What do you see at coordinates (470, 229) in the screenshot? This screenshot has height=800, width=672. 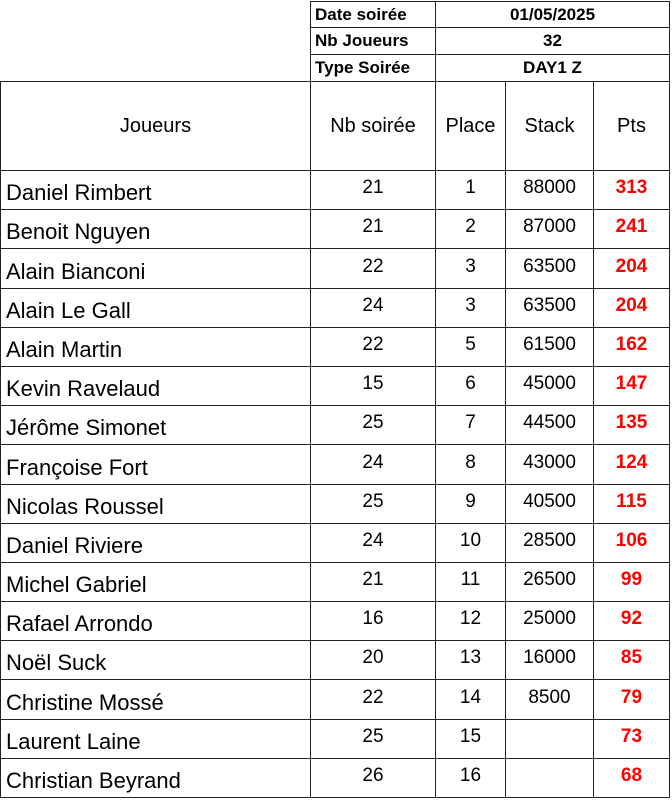 I see `place-cell: 2` at bounding box center [470, 229].